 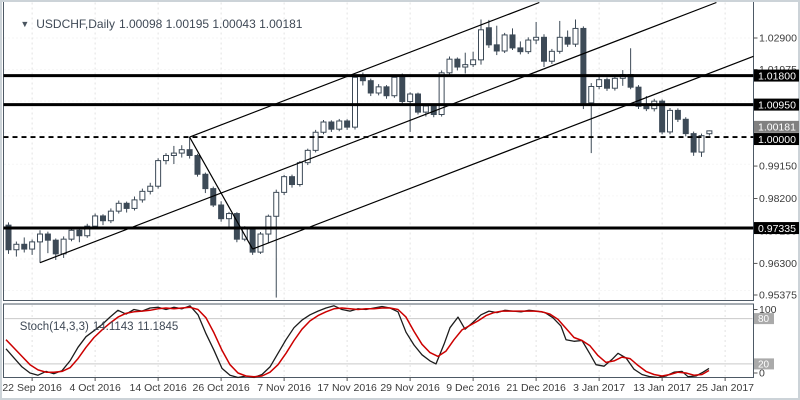 I want to click on date-label: 22 Sep 2016, so click(x=32, y=388).